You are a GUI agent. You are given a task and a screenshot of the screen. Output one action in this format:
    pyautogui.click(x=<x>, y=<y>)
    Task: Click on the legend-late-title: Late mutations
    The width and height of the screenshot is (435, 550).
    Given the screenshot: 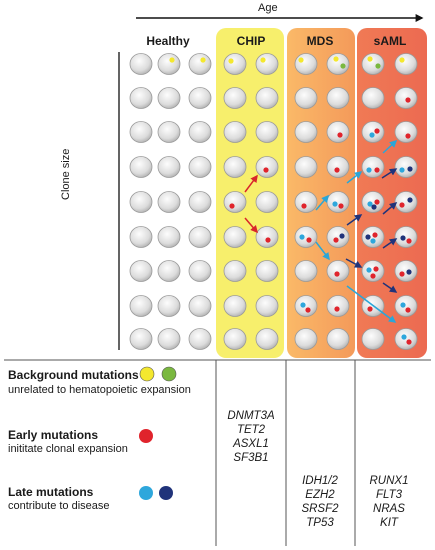 What is the action you would take?
    pyautogui.click(x=51, y=492)
    